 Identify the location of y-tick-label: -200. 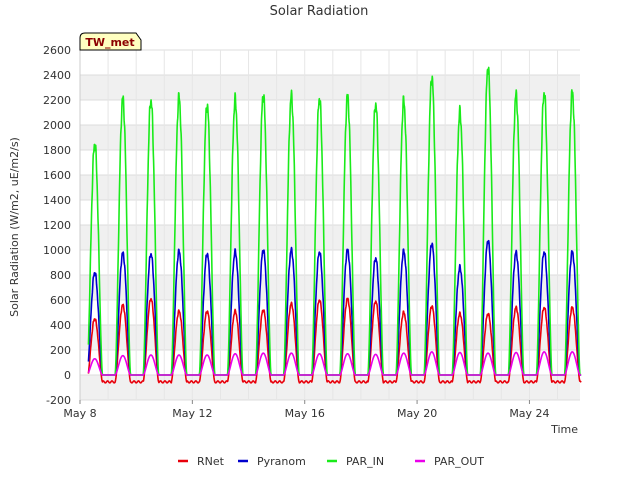
(58, 400).